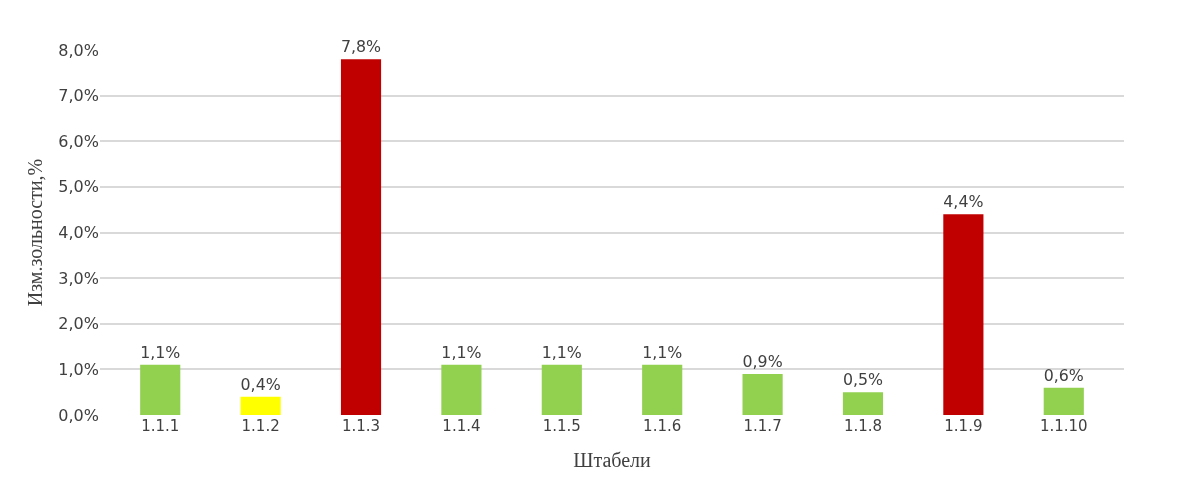 This screenshot has width=1194, height=495. I want to click on data-label: 0,5%, so click(863, 380).